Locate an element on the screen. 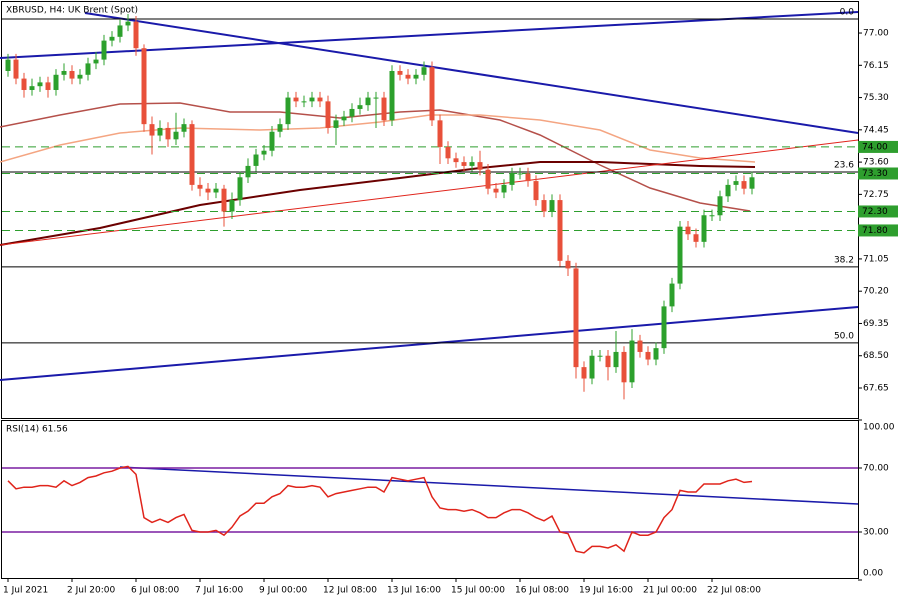 Image resolution: width=900 pixels, height=600 pixels. x-tick-label: 2 Jul 20:00 is located at coordinates (91, 591).